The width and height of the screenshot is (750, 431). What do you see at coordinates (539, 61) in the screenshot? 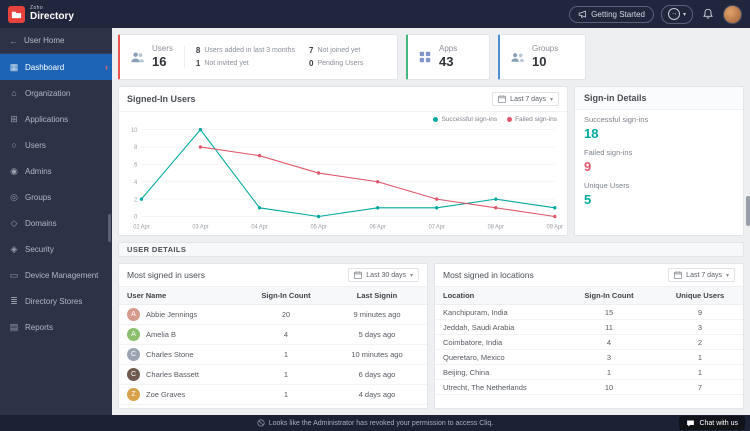
I see `groups-stat-value: 10` at bounding box center [539, 61].